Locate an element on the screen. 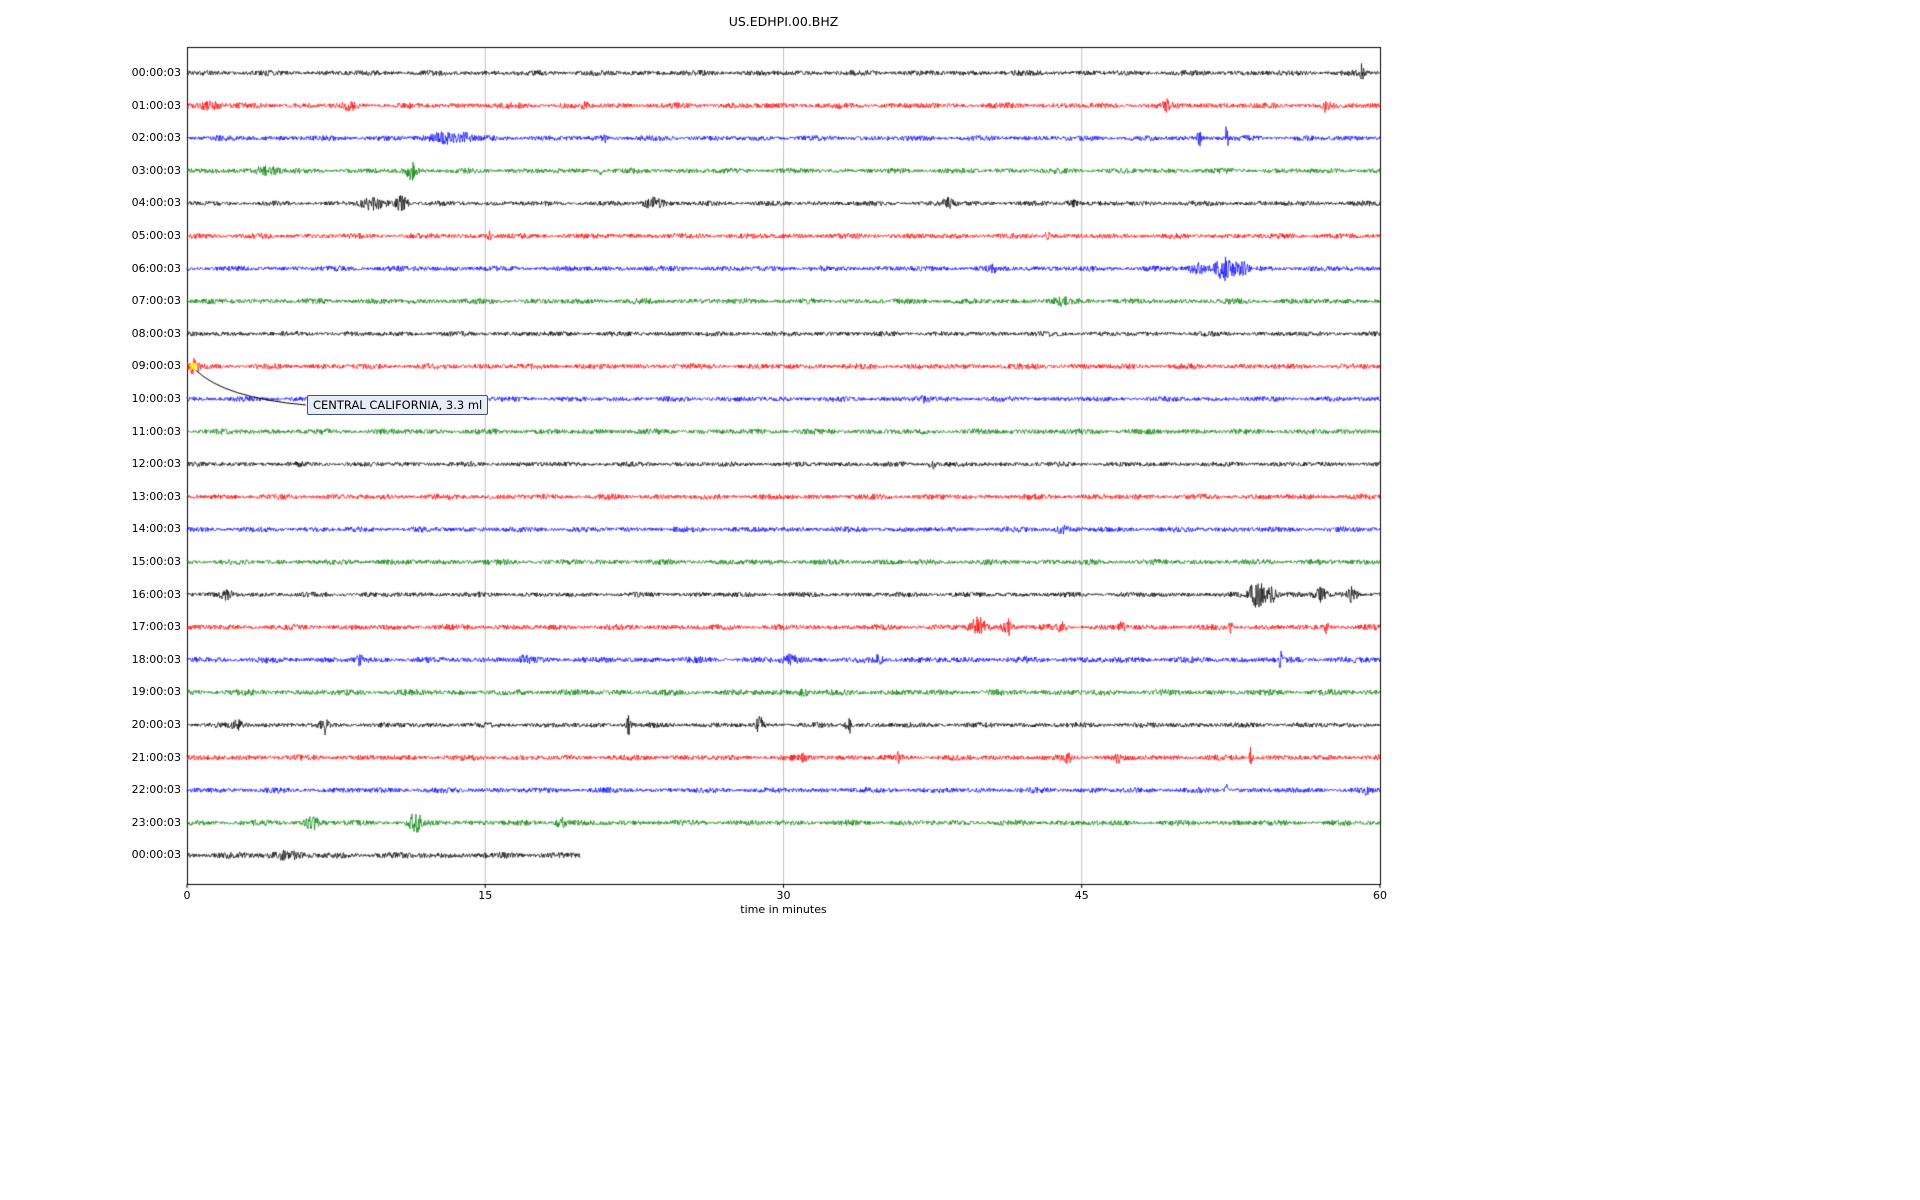  row-label: 18:00:03 is located at coordinates (156, 659).